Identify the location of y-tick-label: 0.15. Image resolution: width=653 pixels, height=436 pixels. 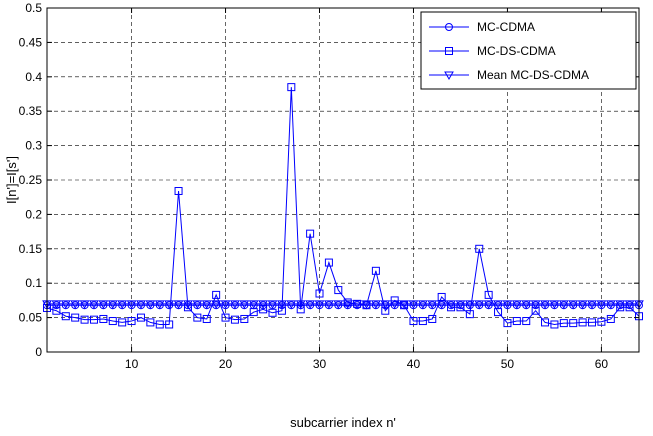
(31, 249).